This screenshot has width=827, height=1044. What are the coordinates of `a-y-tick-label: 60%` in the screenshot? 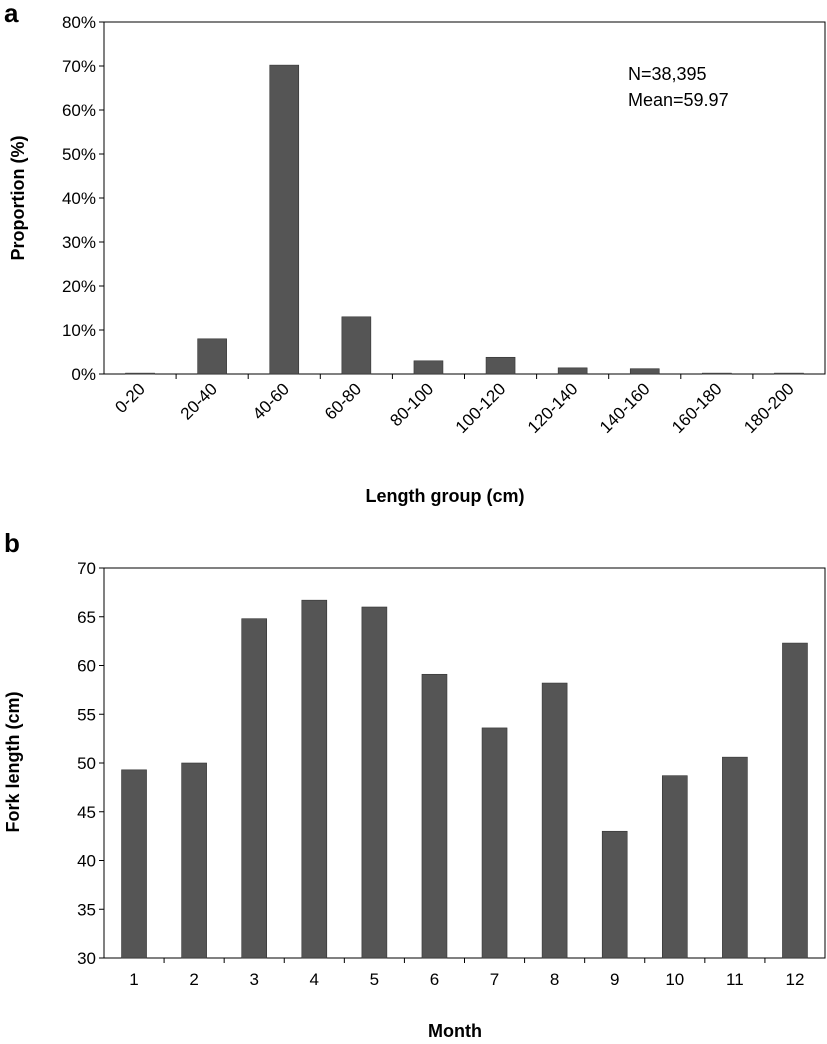 It's located at (79, 110).